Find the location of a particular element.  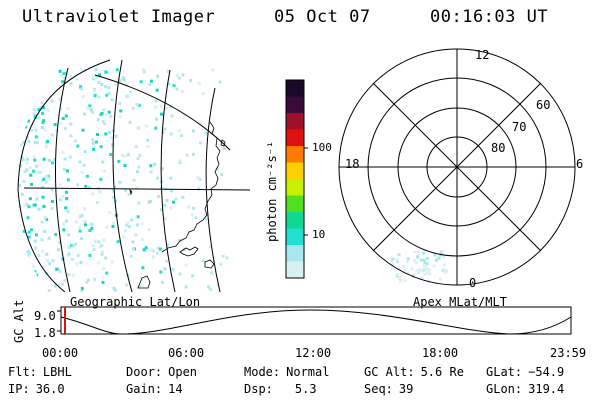

mlt-label-18: 18 is located at coordinates (352, 164).